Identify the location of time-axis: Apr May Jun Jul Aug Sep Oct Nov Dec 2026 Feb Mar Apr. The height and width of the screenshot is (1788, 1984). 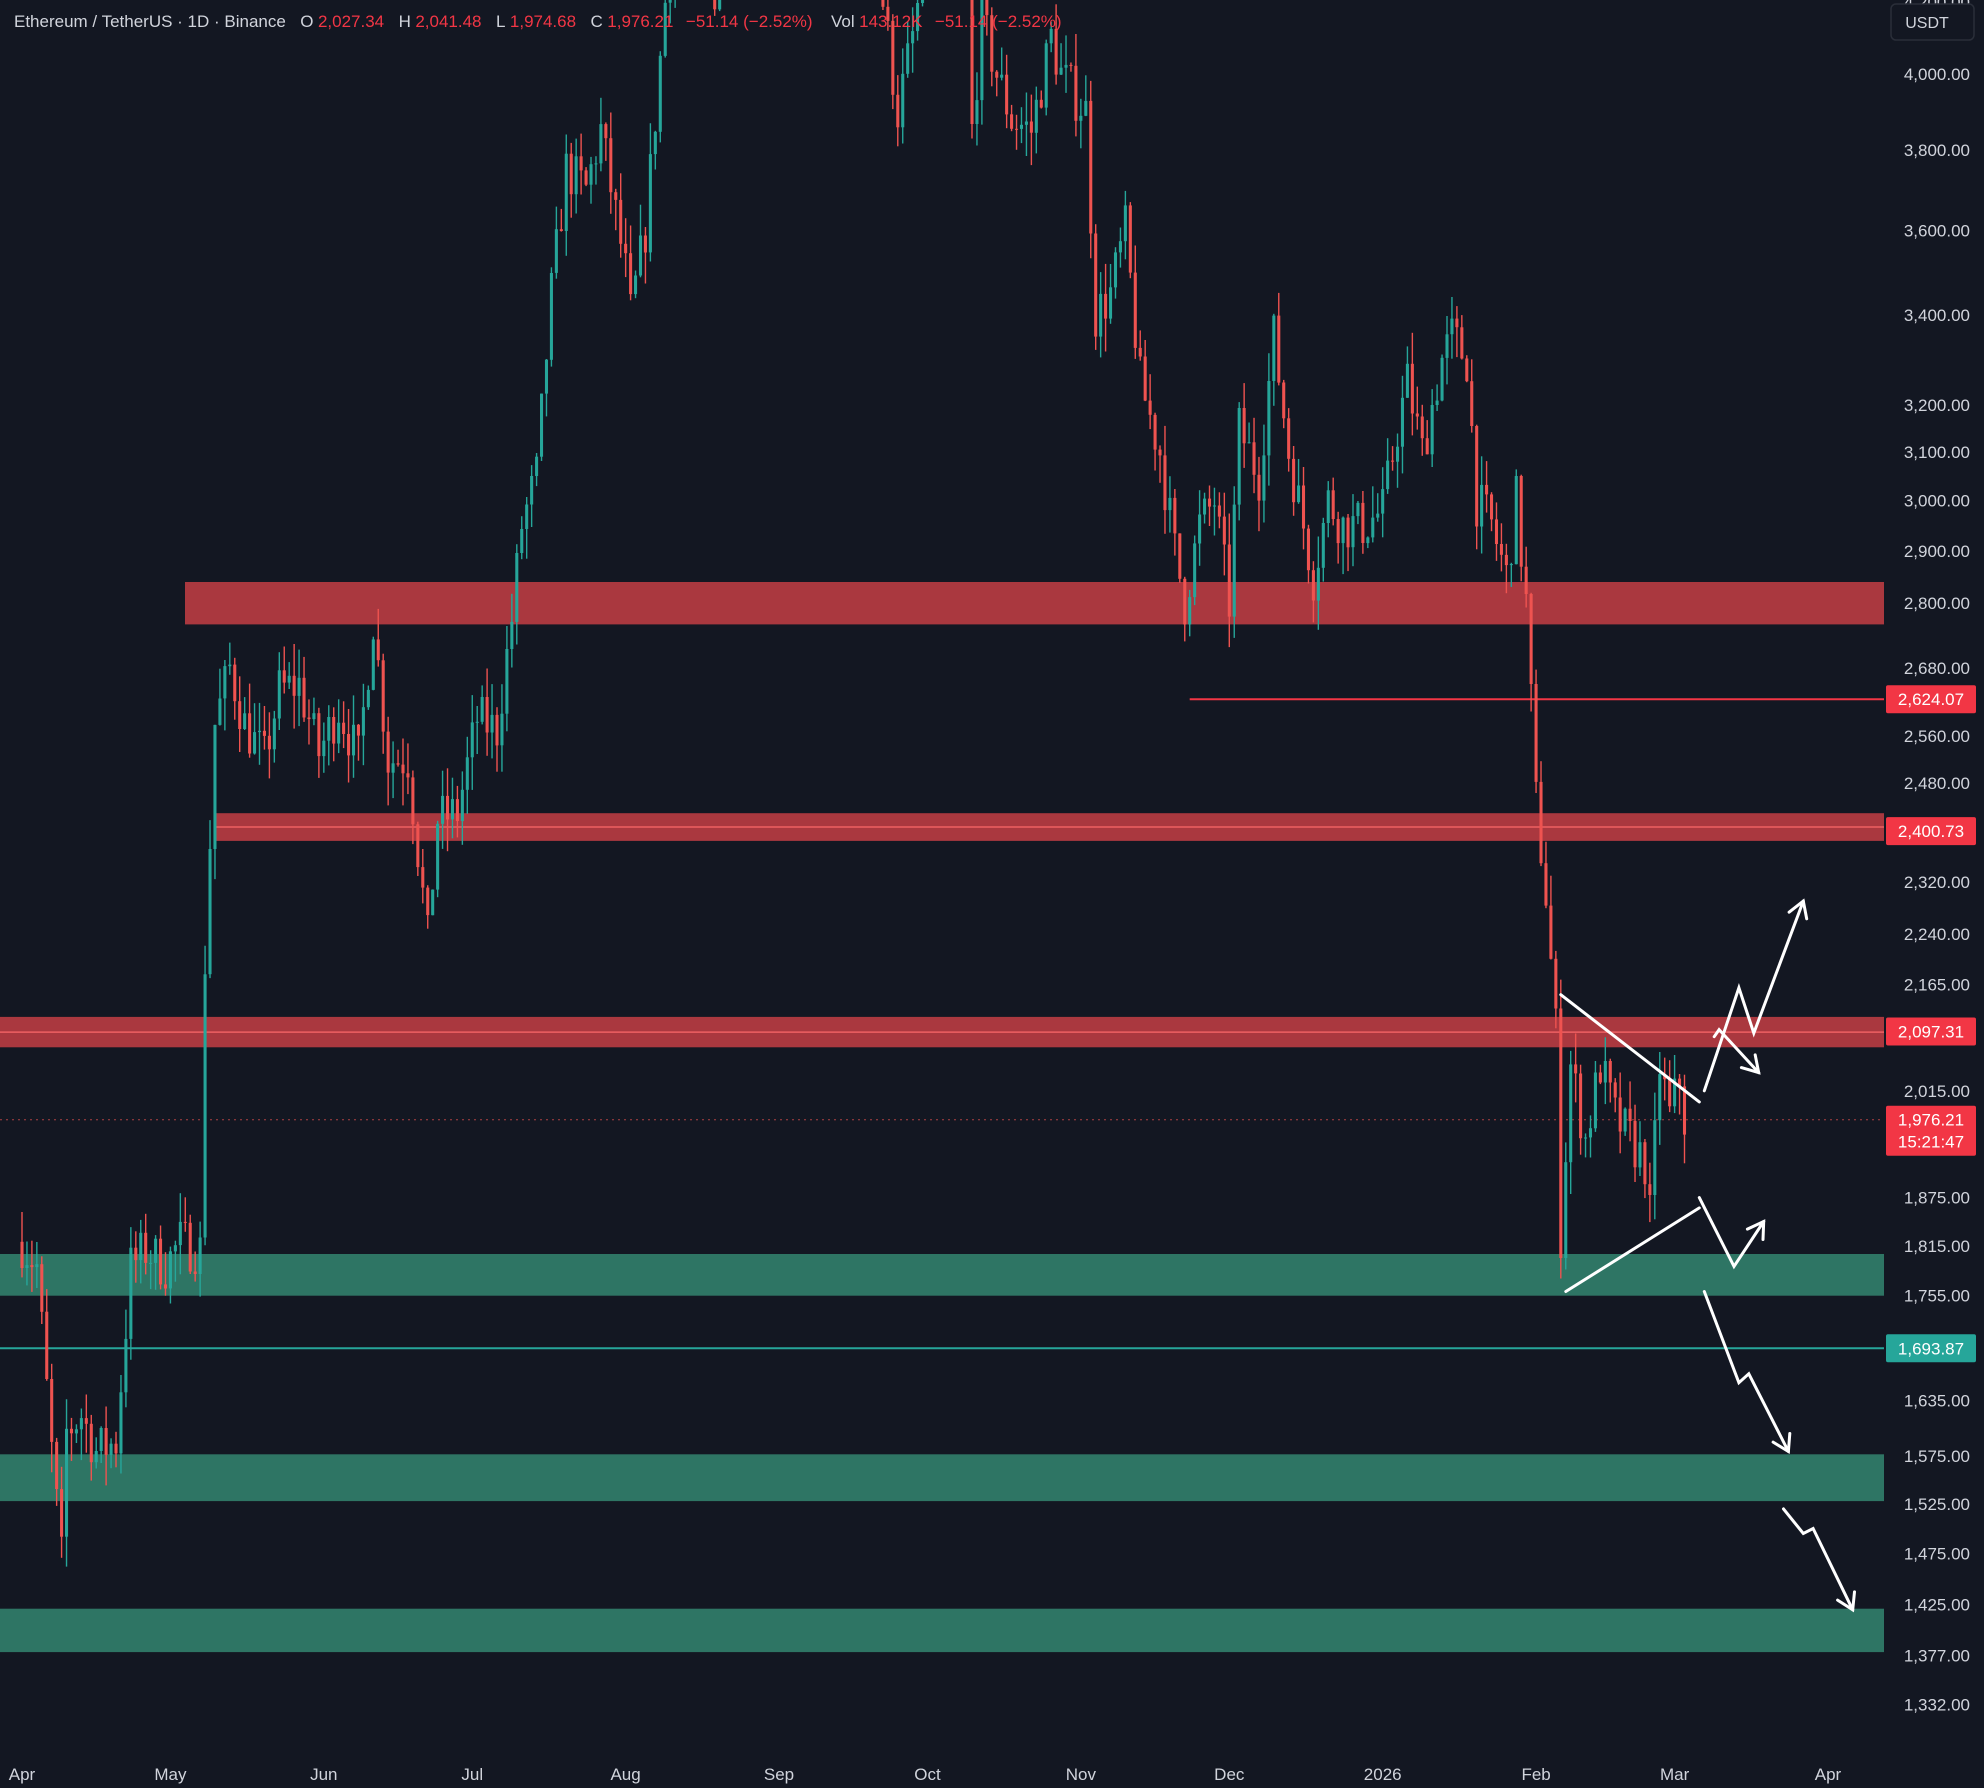
(925, 1774).